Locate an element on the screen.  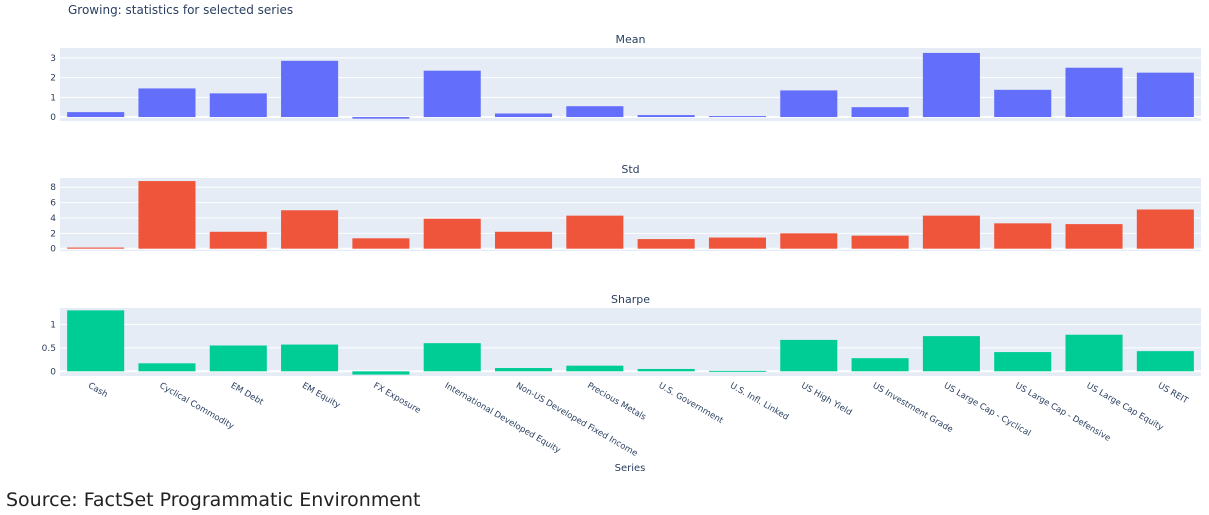
y-tick-label: 3 is located at coordinates (53, 59).